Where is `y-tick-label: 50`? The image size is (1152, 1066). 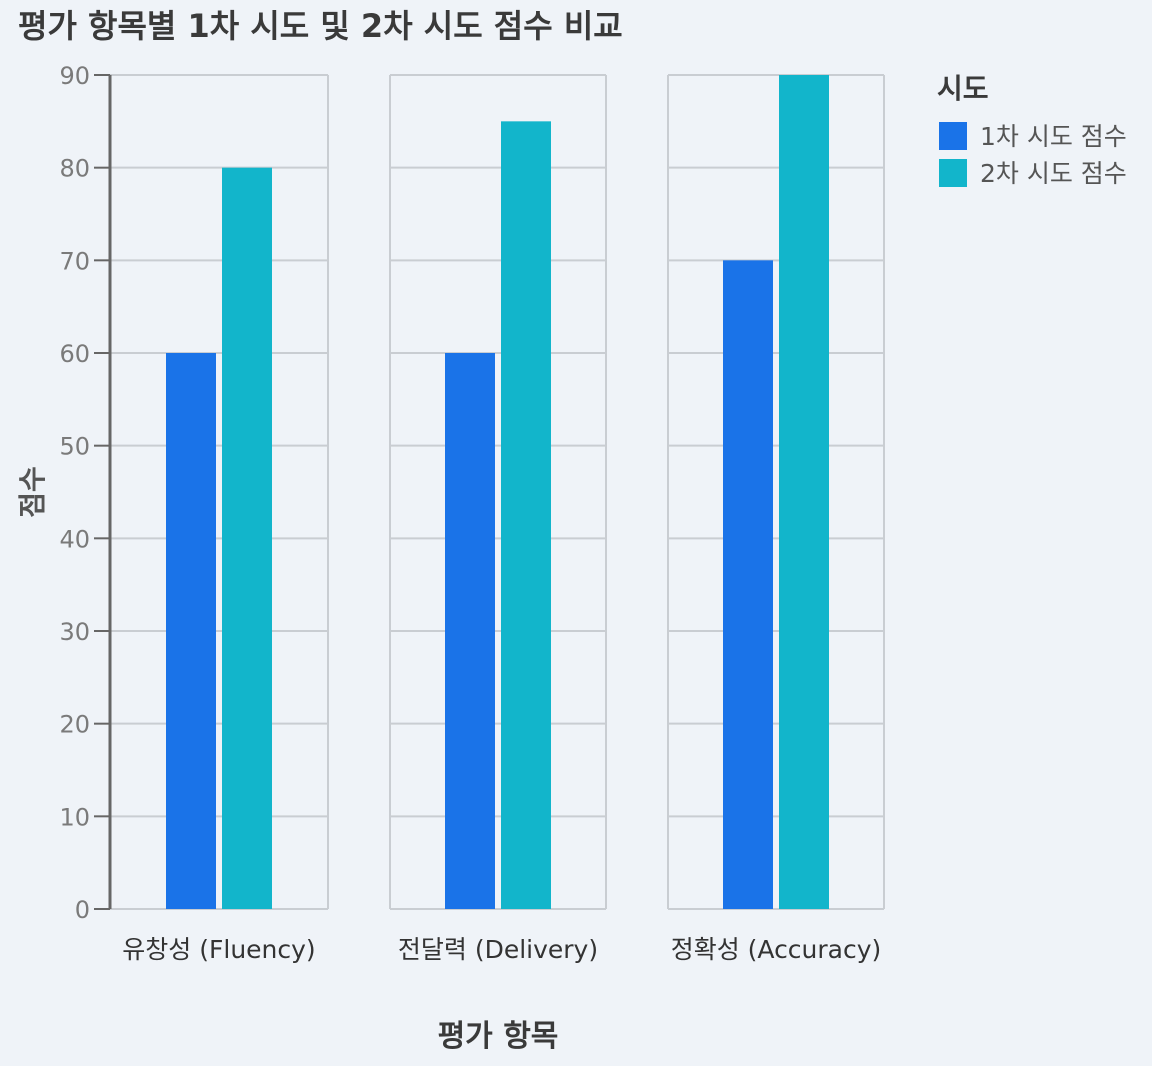
y-tick-label: 50 is located at coordinates (74, 447).